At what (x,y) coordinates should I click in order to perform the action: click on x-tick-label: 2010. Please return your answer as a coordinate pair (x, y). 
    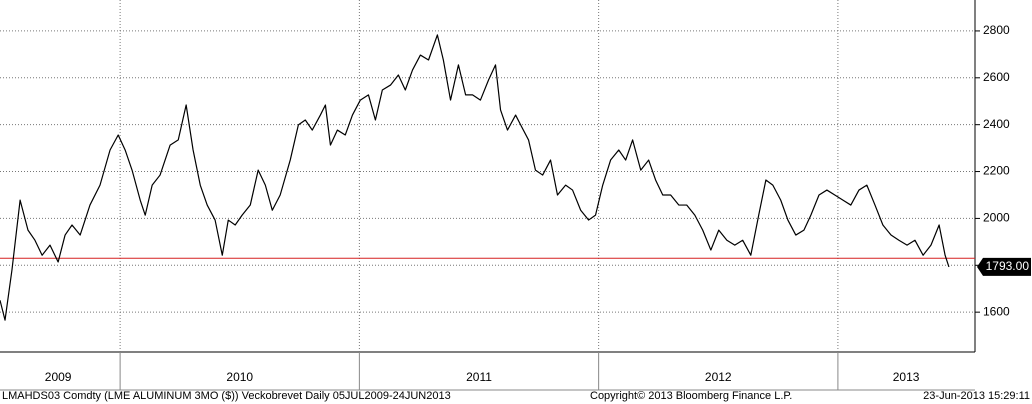
    Looking at the image, I should click on (239, 377).